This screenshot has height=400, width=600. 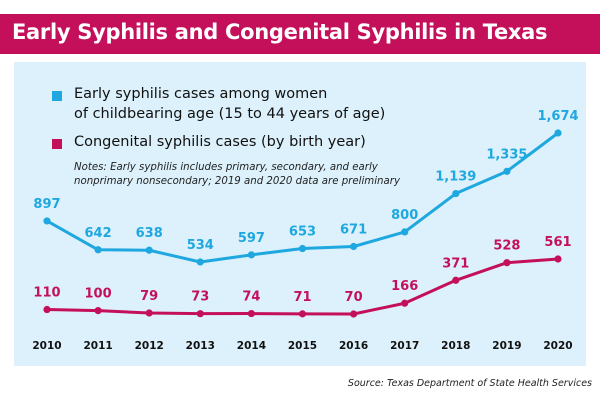 I want to click on data-label-congenital: 100, so click(x=98, y=294).